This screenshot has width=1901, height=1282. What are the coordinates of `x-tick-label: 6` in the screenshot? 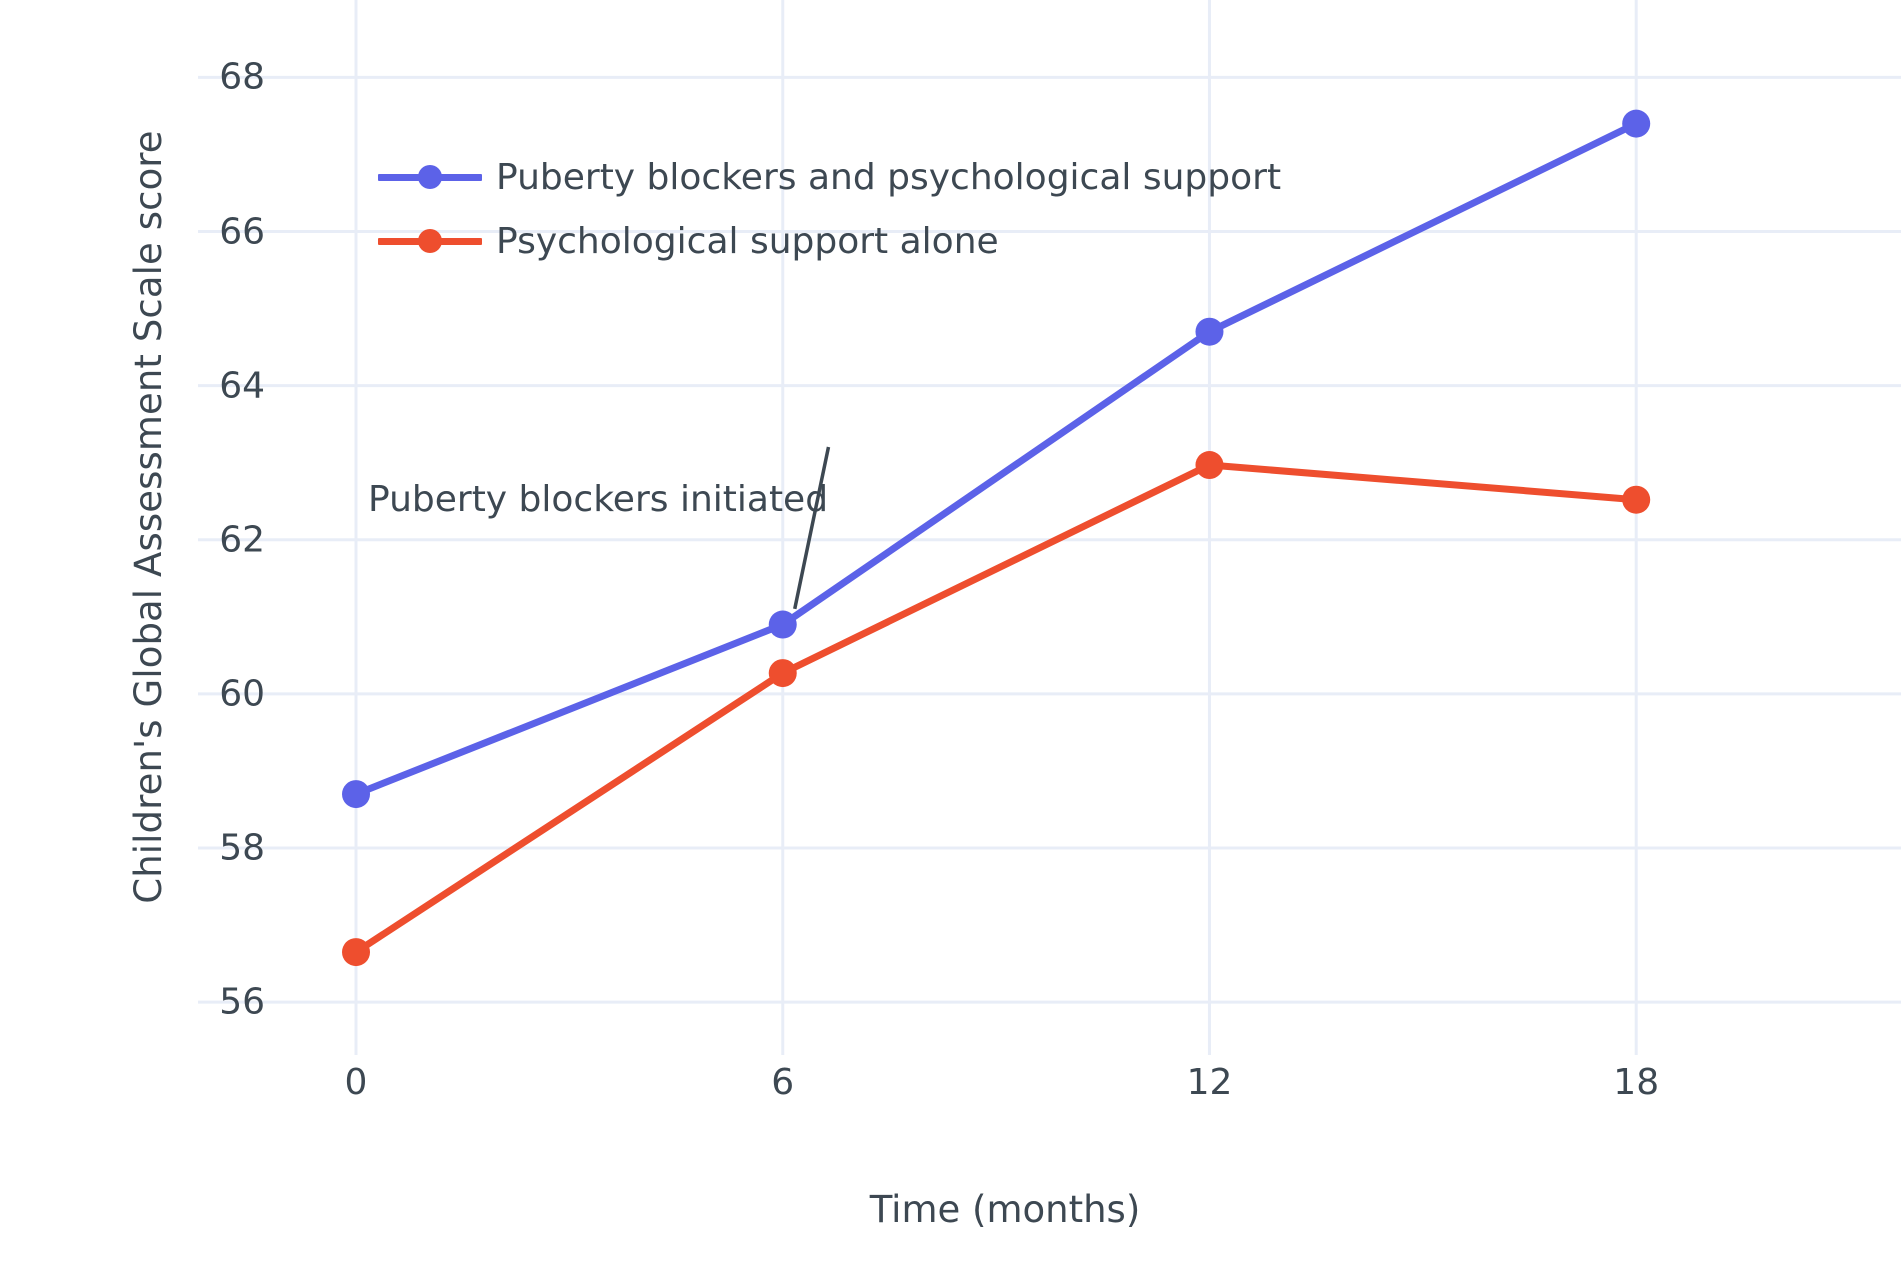 It's located at (783, 1082).